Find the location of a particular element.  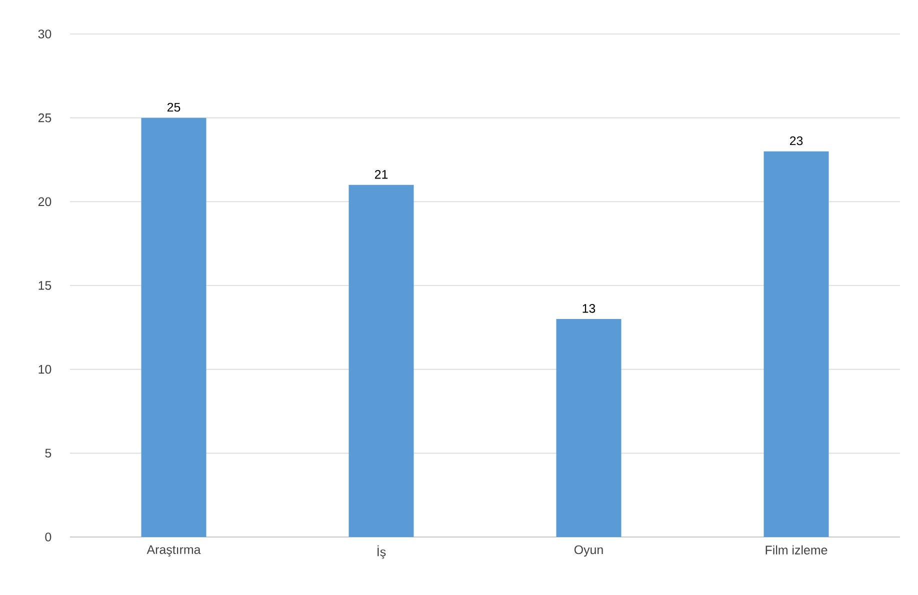

x-tick-label: Film izleme is located at coordinates (797, 549).